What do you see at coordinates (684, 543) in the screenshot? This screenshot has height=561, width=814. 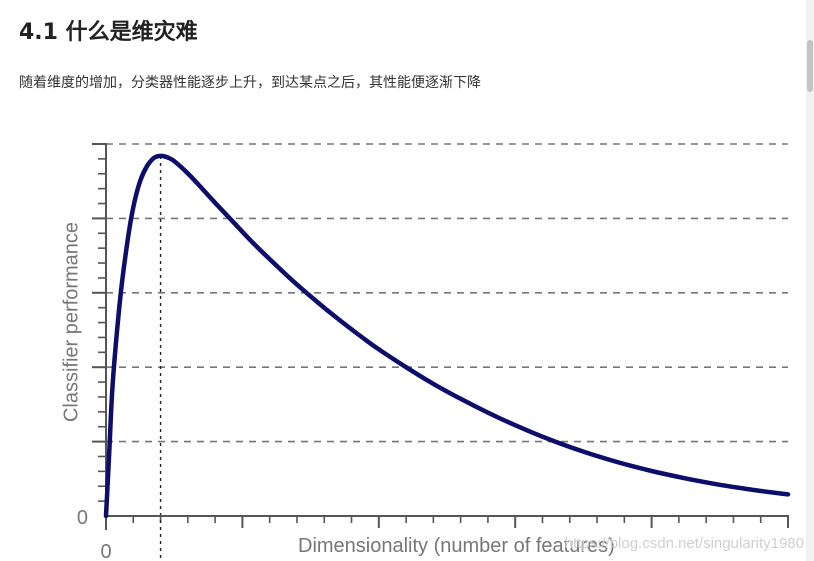 I see `watermark-text: https://blog.csdn.net/singularity1980` at bounding box center [684, 543].